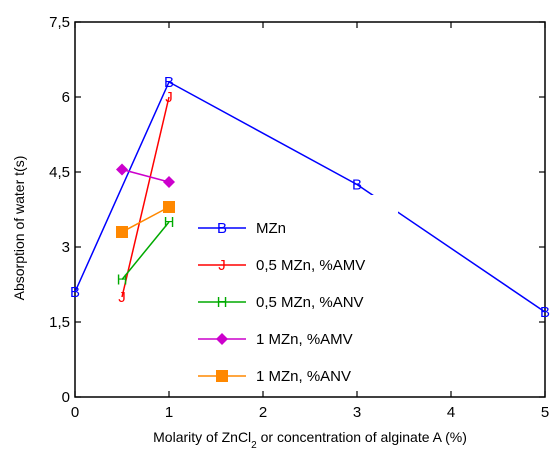 The height and width of the screenshot is (450, 552). Describe the element at coordinates (254, 445) in the screenshot. I see `x-axis-label-subscript: 2` at that location.